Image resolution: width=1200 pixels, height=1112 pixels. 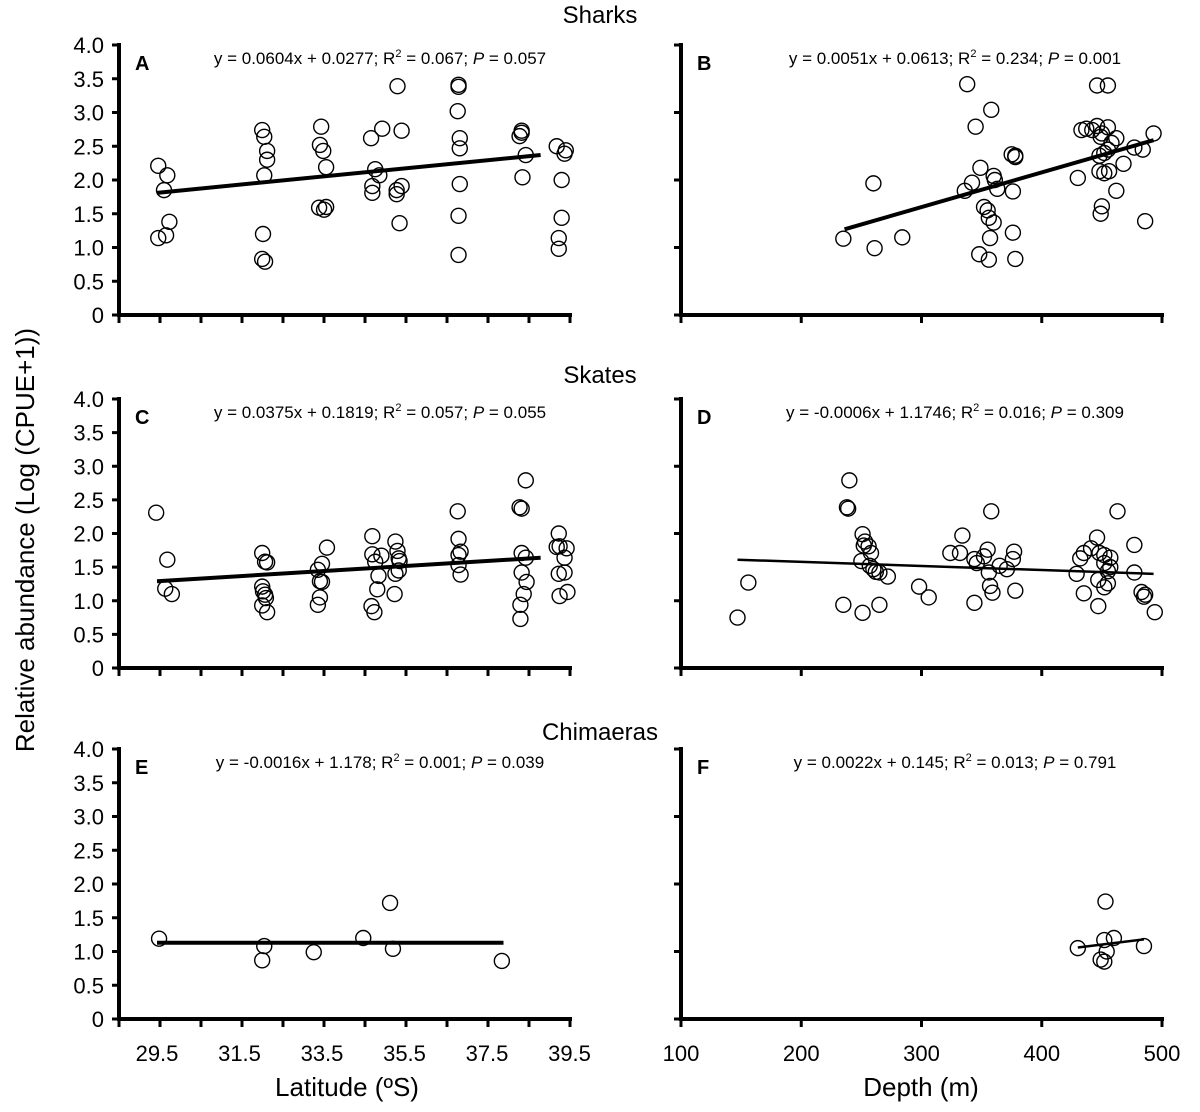 What do you see at coordinates (681, 1053) in the screenshot?
I see `x-tick-label: 100` at bounding box center [681, 1053].